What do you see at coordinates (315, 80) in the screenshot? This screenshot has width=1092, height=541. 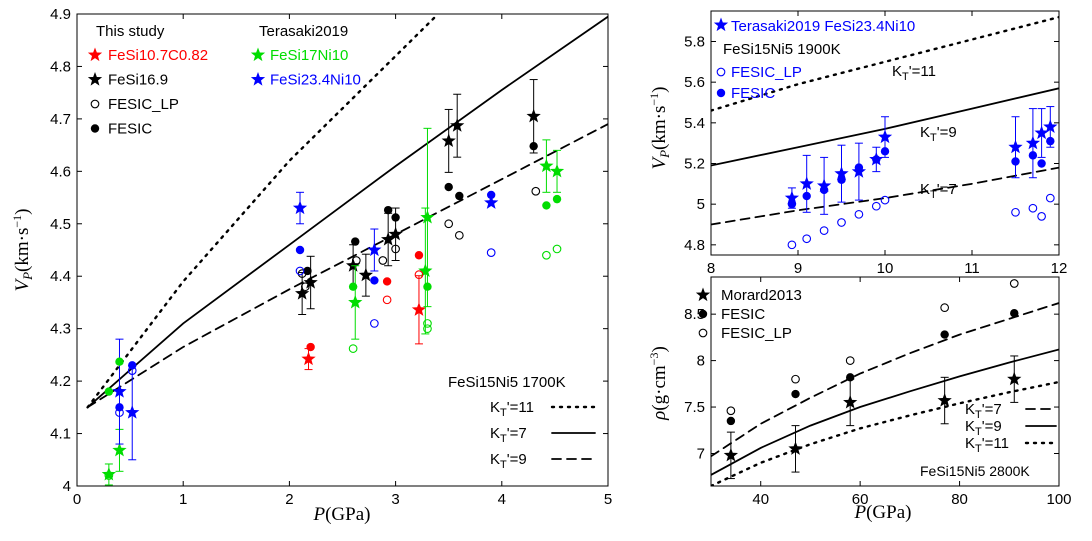 I see `legend-entry: FeSi23.4Ni10` at bounding box center [315, 80].